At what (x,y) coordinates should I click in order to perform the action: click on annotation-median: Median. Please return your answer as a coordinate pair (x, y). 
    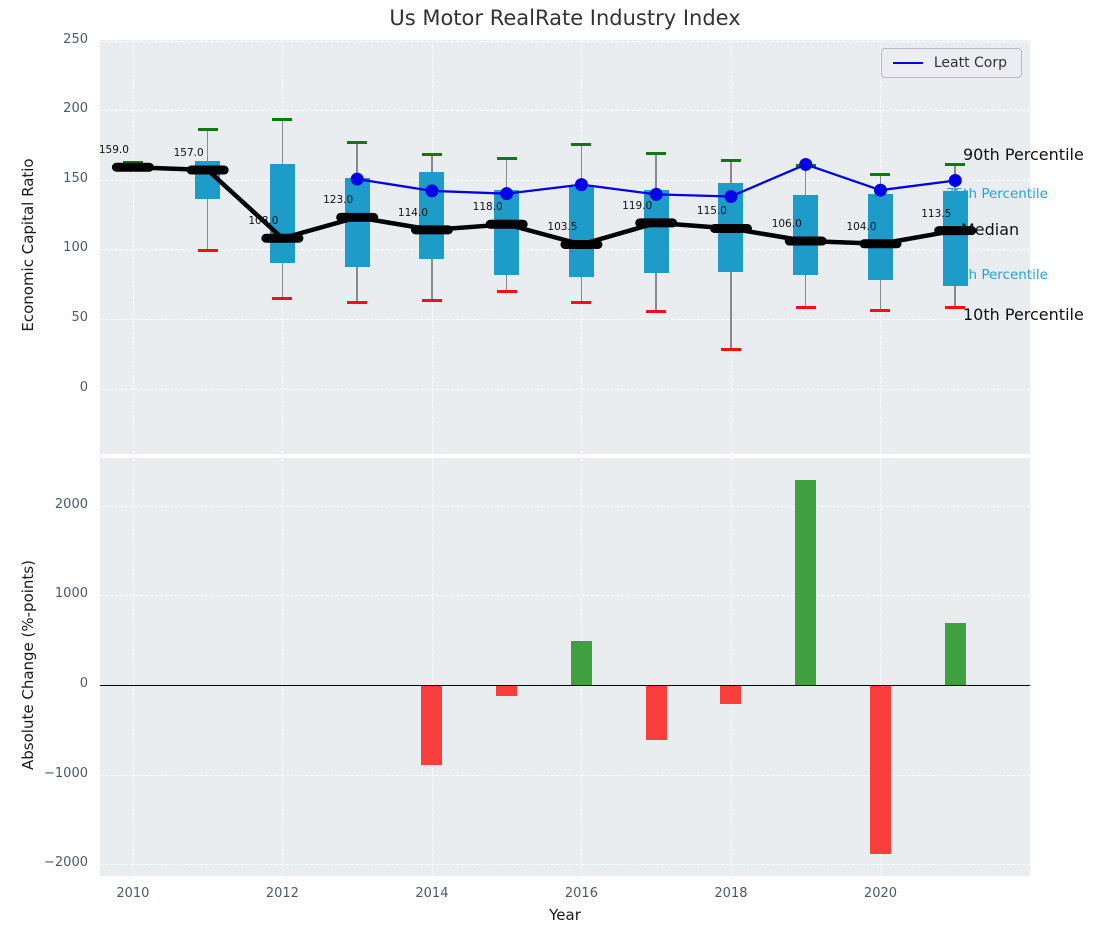
    Looking at the image, I should click on (990, 229).